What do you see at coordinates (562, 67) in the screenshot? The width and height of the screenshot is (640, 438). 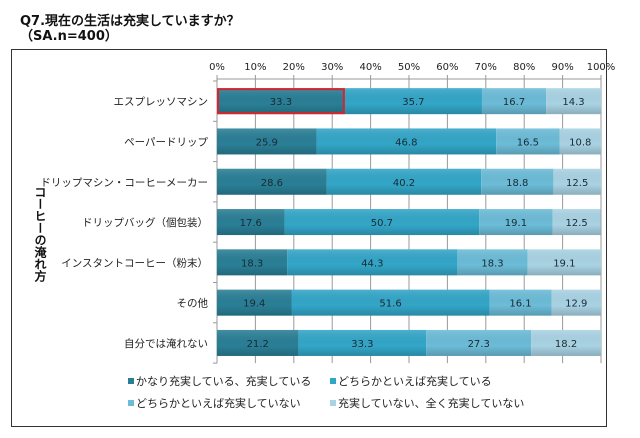 I see `x-tick-label: 90%` at bounding box center [562, 67].